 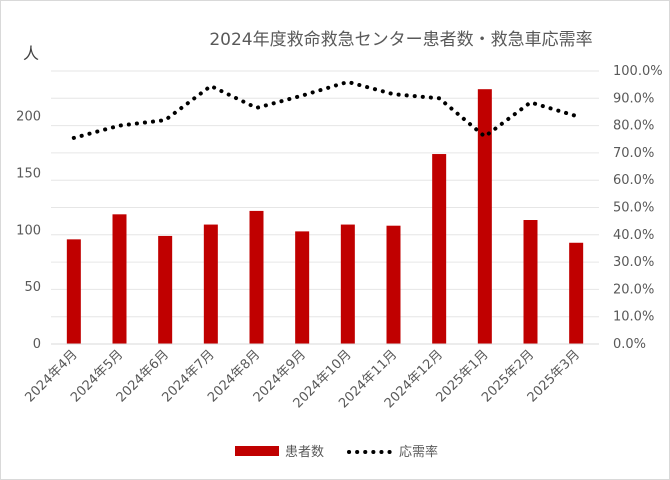 What do you see at coordinates (400, 40) in the screenshot?
I see `chart-title: 2024年度救命救急センター患者数・救急車応需率` at bounding box center [400, 40].